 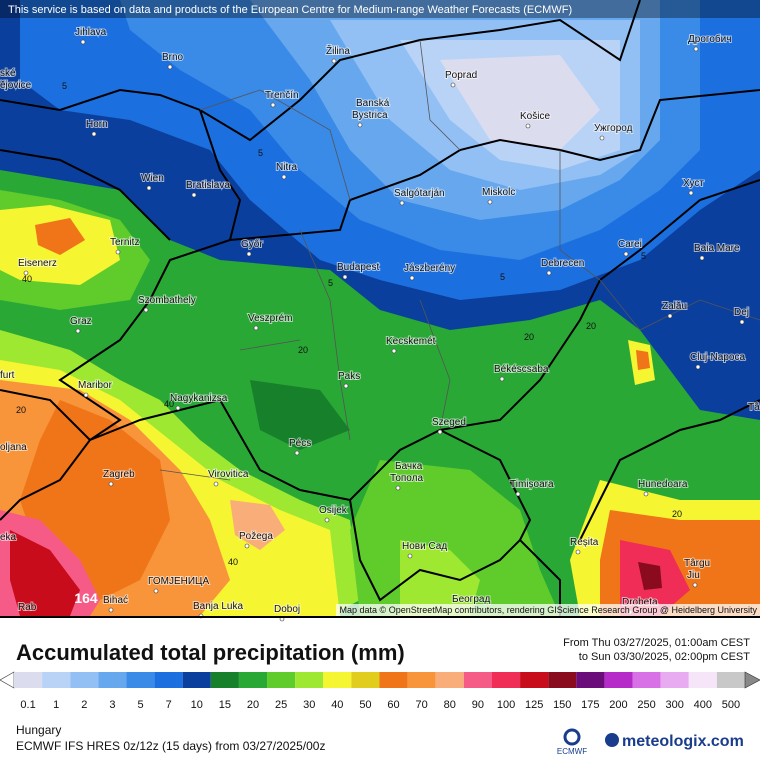 What do you see at coordinates (218, 606) in the screenshot?
I see `city-label: Banja Luka` at bounding box center [218, 606].